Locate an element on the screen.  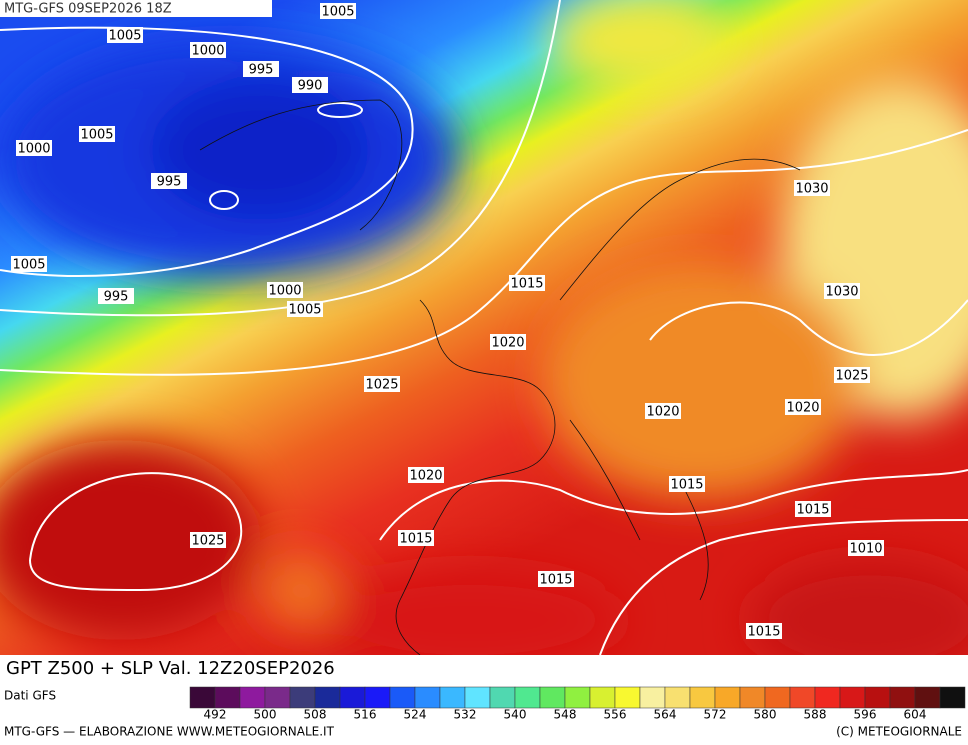
map-title: GPT Z500 + SLP Val. 12Z20SEP2026 is located at coordinates (170, 668).